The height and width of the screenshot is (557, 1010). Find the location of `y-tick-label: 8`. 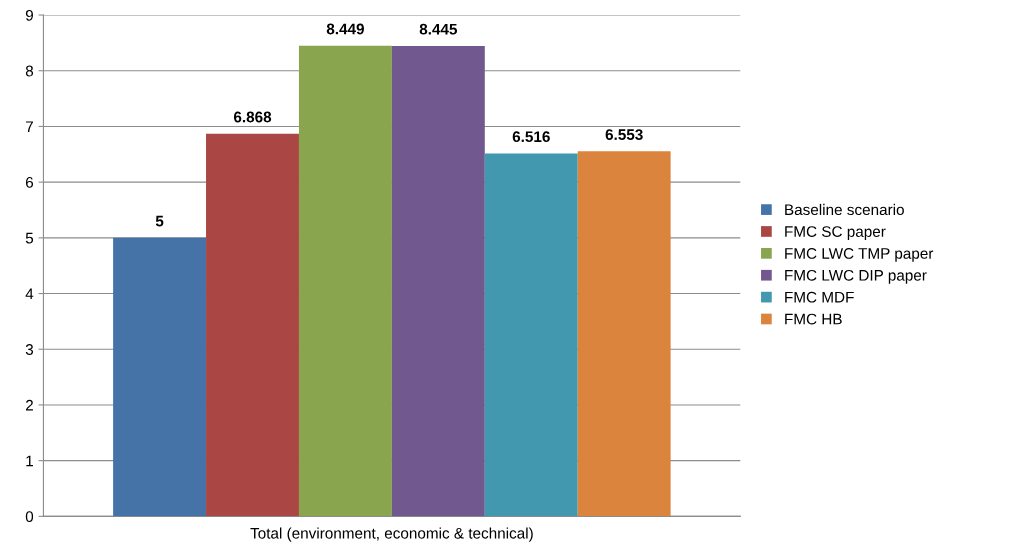

y-tick-label: 8 is located at coordinates (29, 71).